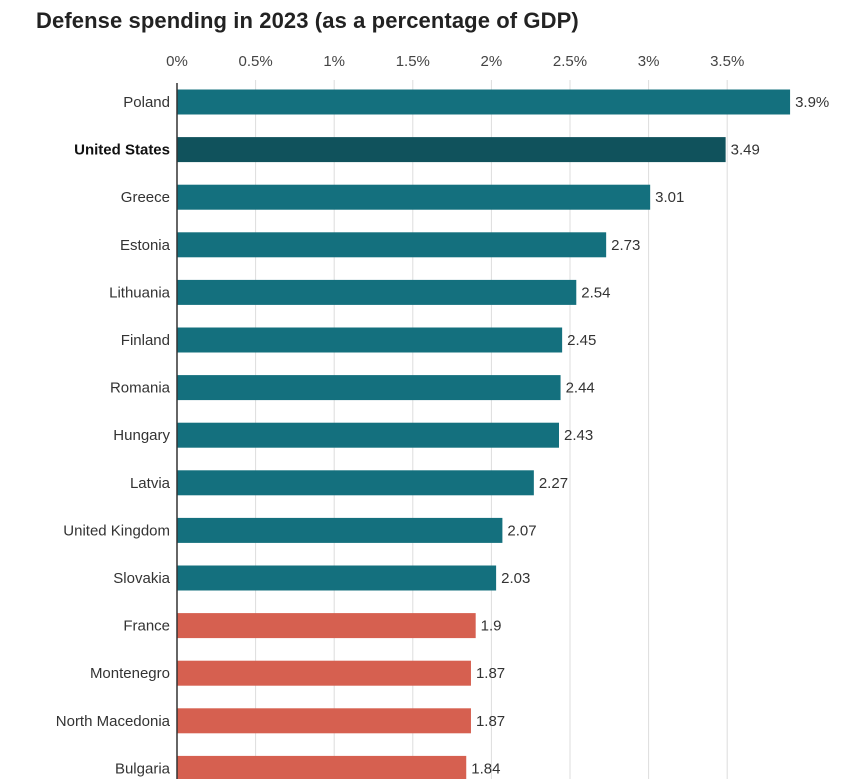 This screenshot has width=847, height=779. I want to click on value-label: 3.49, so click(745, 150).